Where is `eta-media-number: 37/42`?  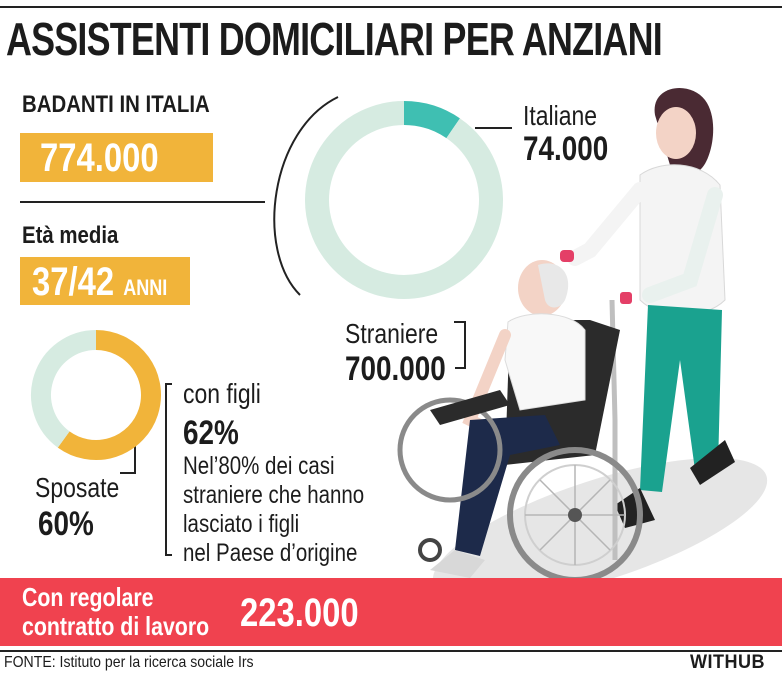 eta-media-number: 37/42 is located at coordinates (73, 282).